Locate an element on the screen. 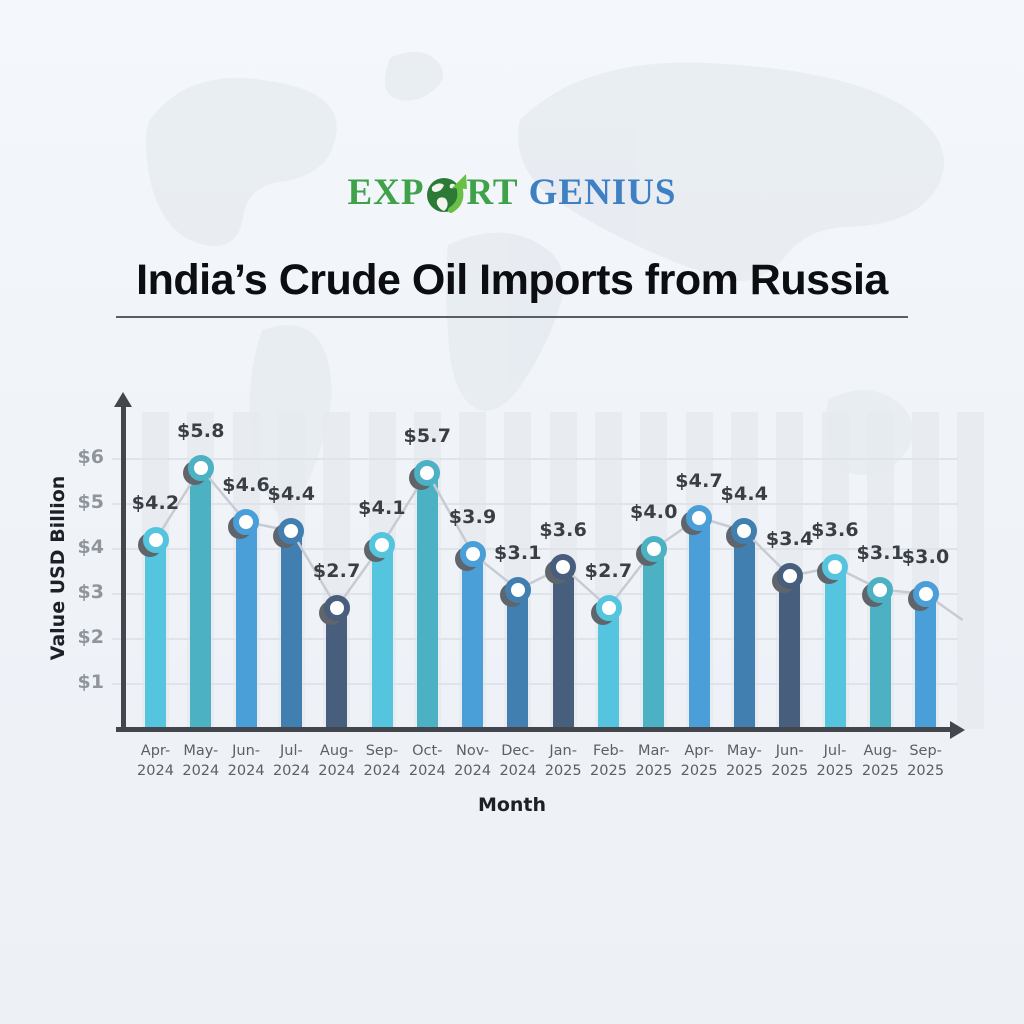 The height and width of the screenshot is (1024, 1024). x-tick-label: Oct- 2024 is located at coordinates (427, 761).